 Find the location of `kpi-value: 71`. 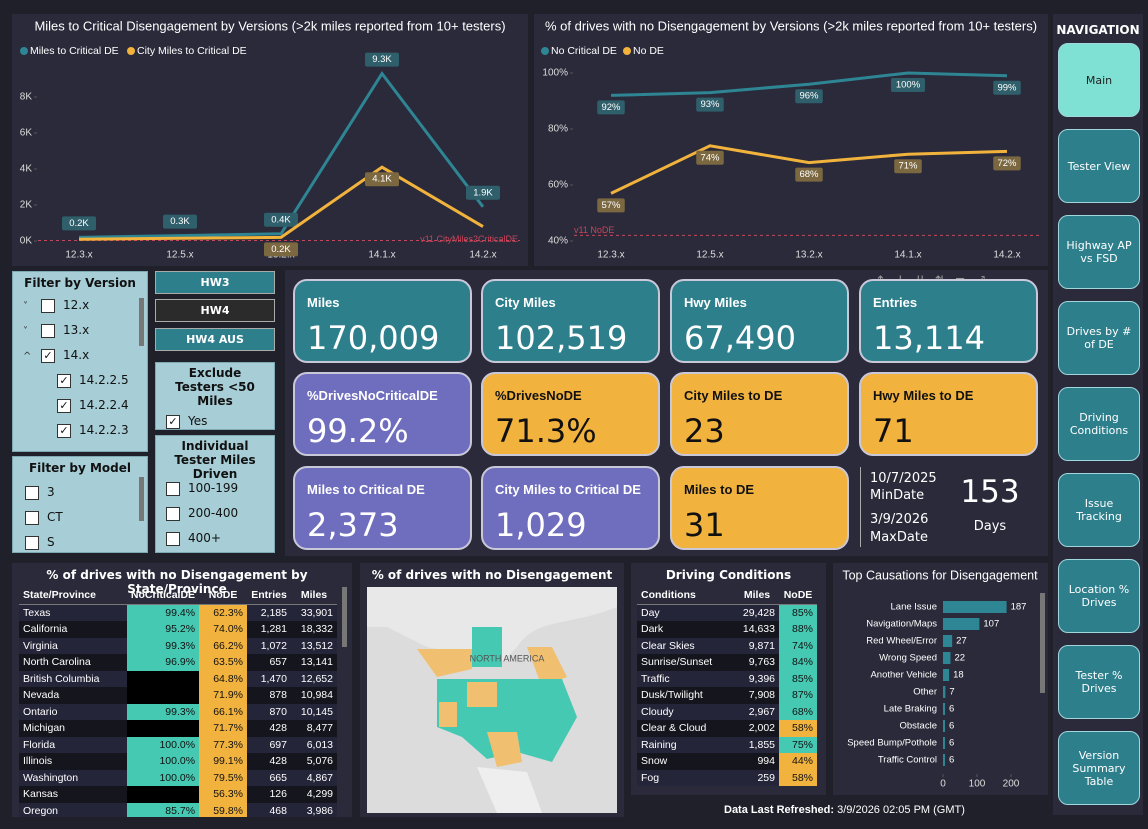

kpi-value: 71 is located at coordinates (893, 431).